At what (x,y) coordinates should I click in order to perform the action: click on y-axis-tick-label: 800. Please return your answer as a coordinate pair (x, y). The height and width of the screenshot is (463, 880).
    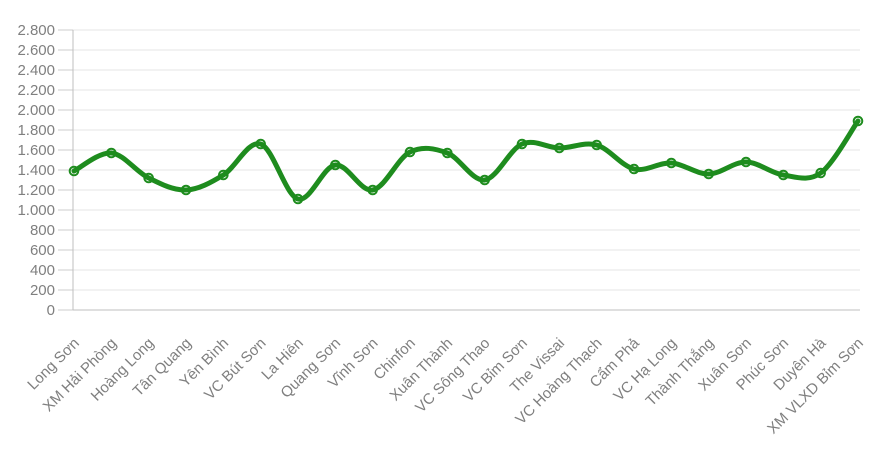
    Looking at the image, I should click on (42, 230).